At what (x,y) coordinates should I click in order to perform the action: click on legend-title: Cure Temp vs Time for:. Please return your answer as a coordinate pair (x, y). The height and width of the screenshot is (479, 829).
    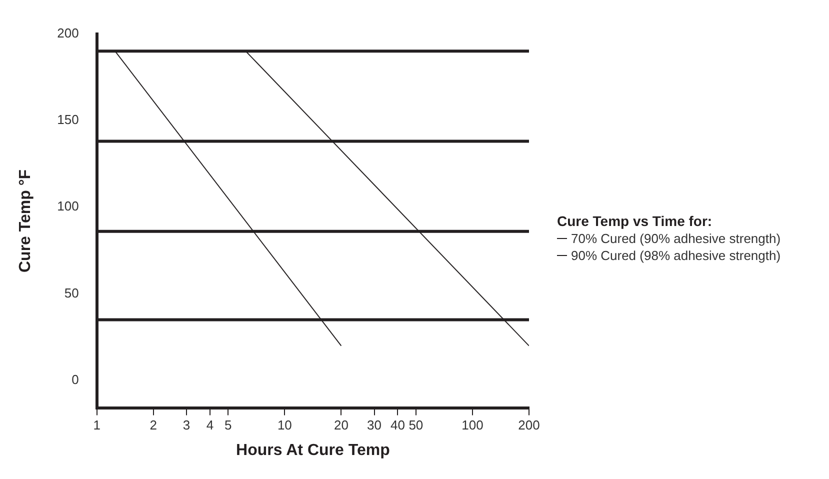
    Looking at the image, I should click on (635, 221).